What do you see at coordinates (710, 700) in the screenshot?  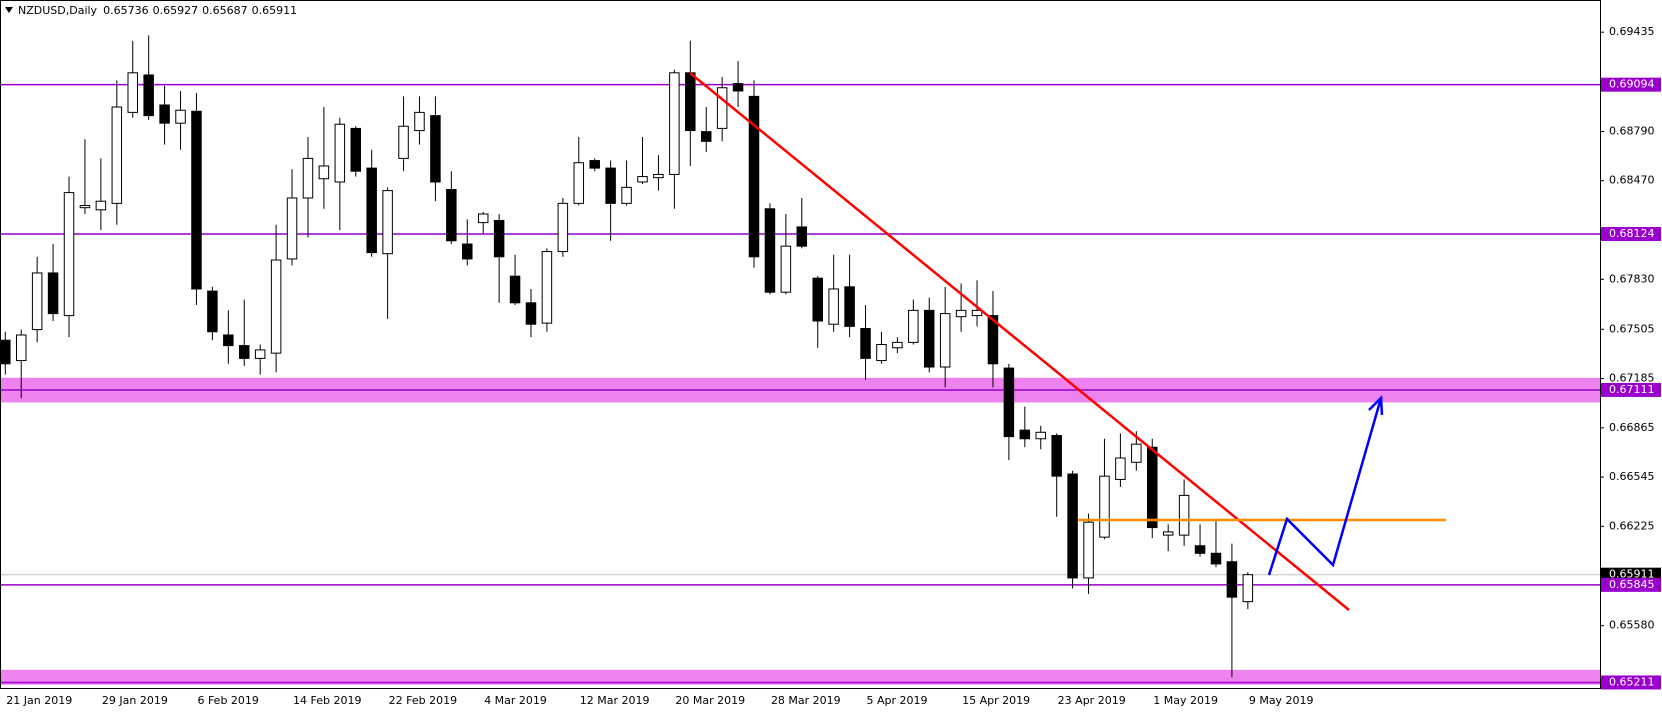 I see `x-tick-label: 20 Mar 2019` at bounding box center [710, 700].